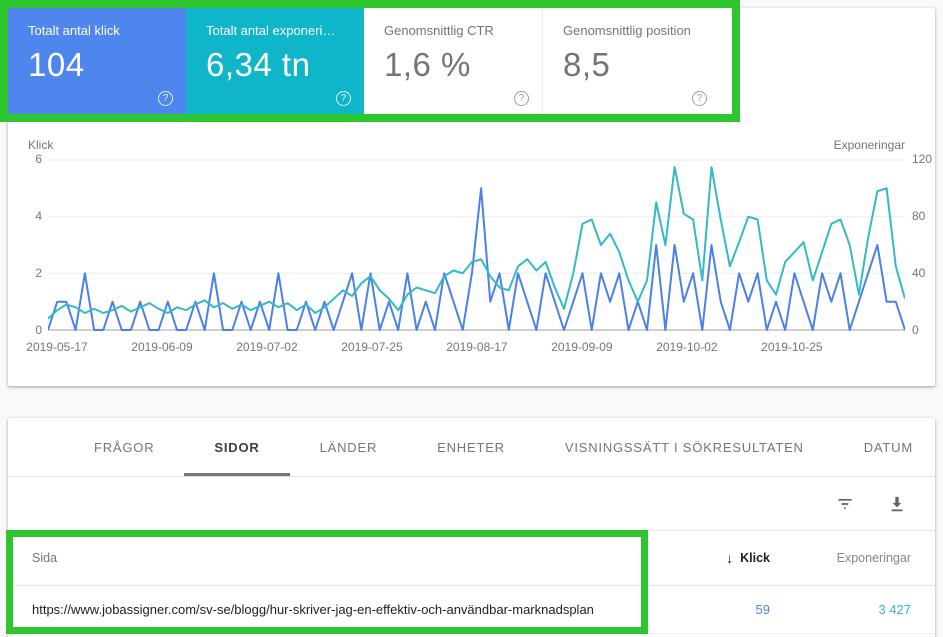 This screenshot has height=637, width=943. Describe the element at coordinates (627, 30) in the screenshot. I see `card-label: Genomsnittlig position` at that location.